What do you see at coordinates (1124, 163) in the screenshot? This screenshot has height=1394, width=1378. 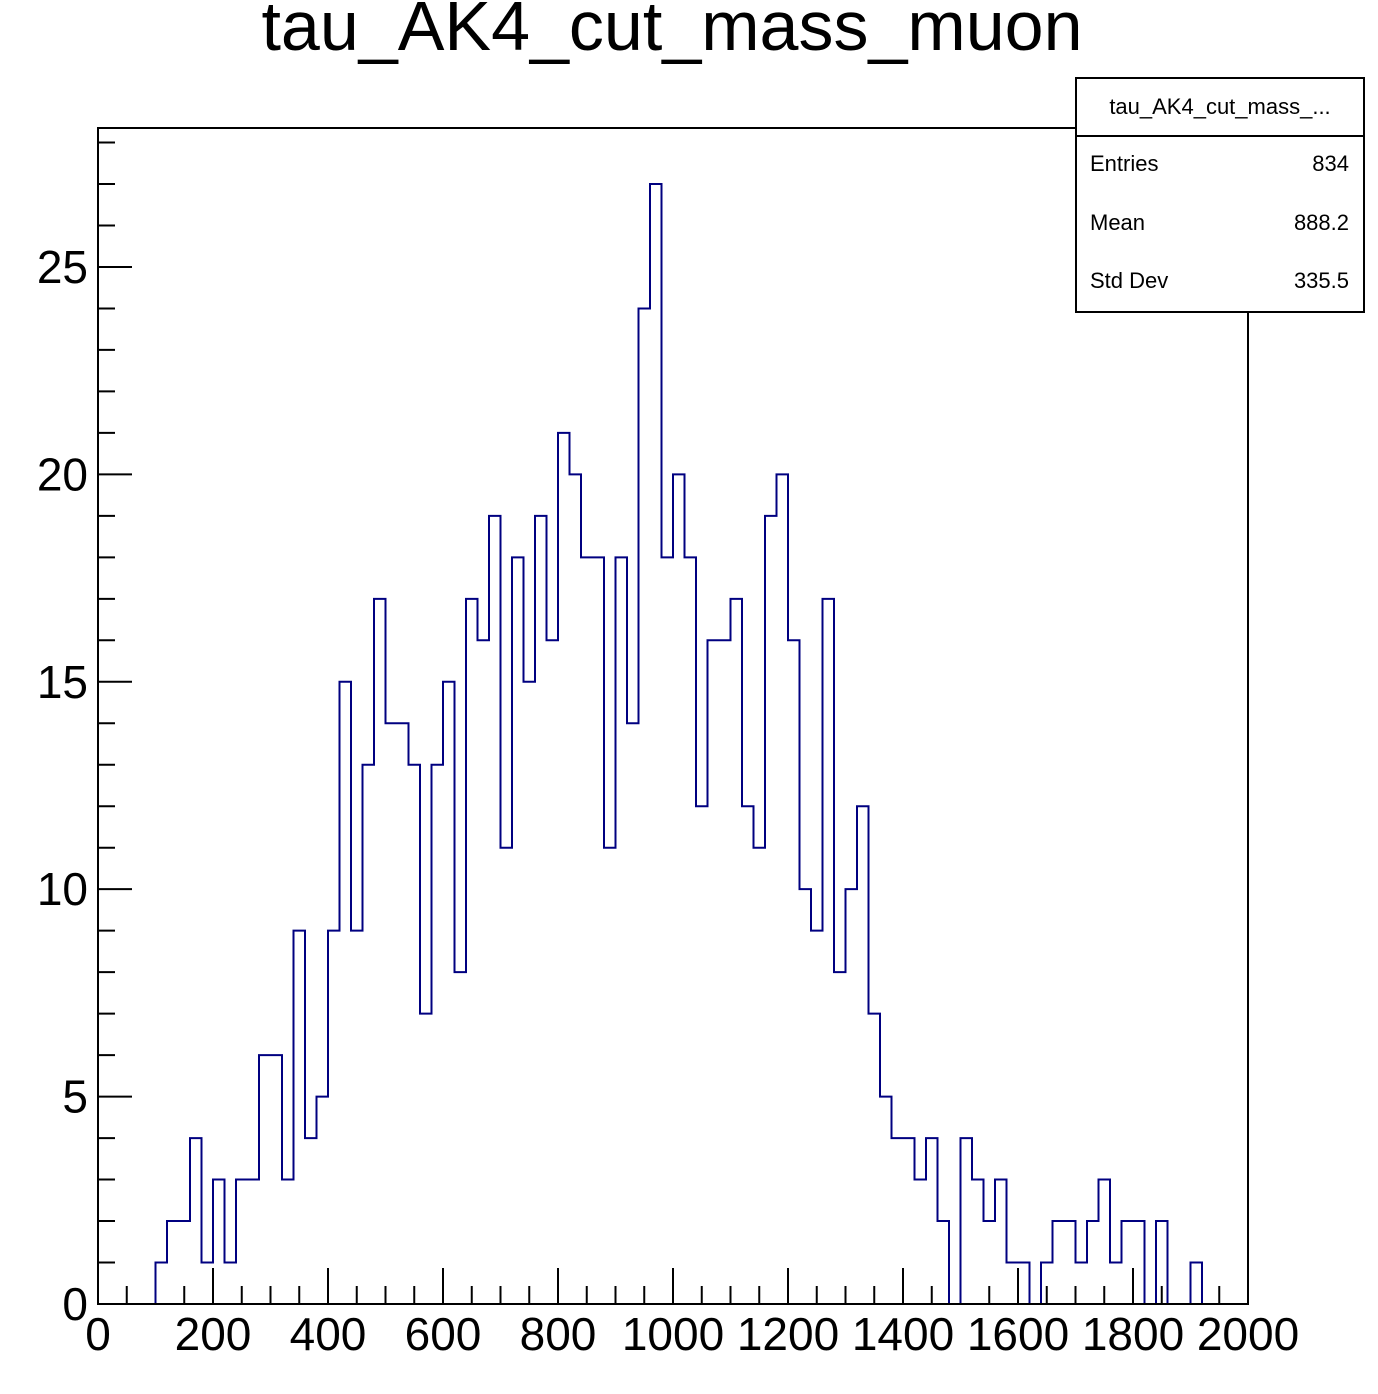 I see `stats-entries-label: Entries` at bounding box center [1124, 163].